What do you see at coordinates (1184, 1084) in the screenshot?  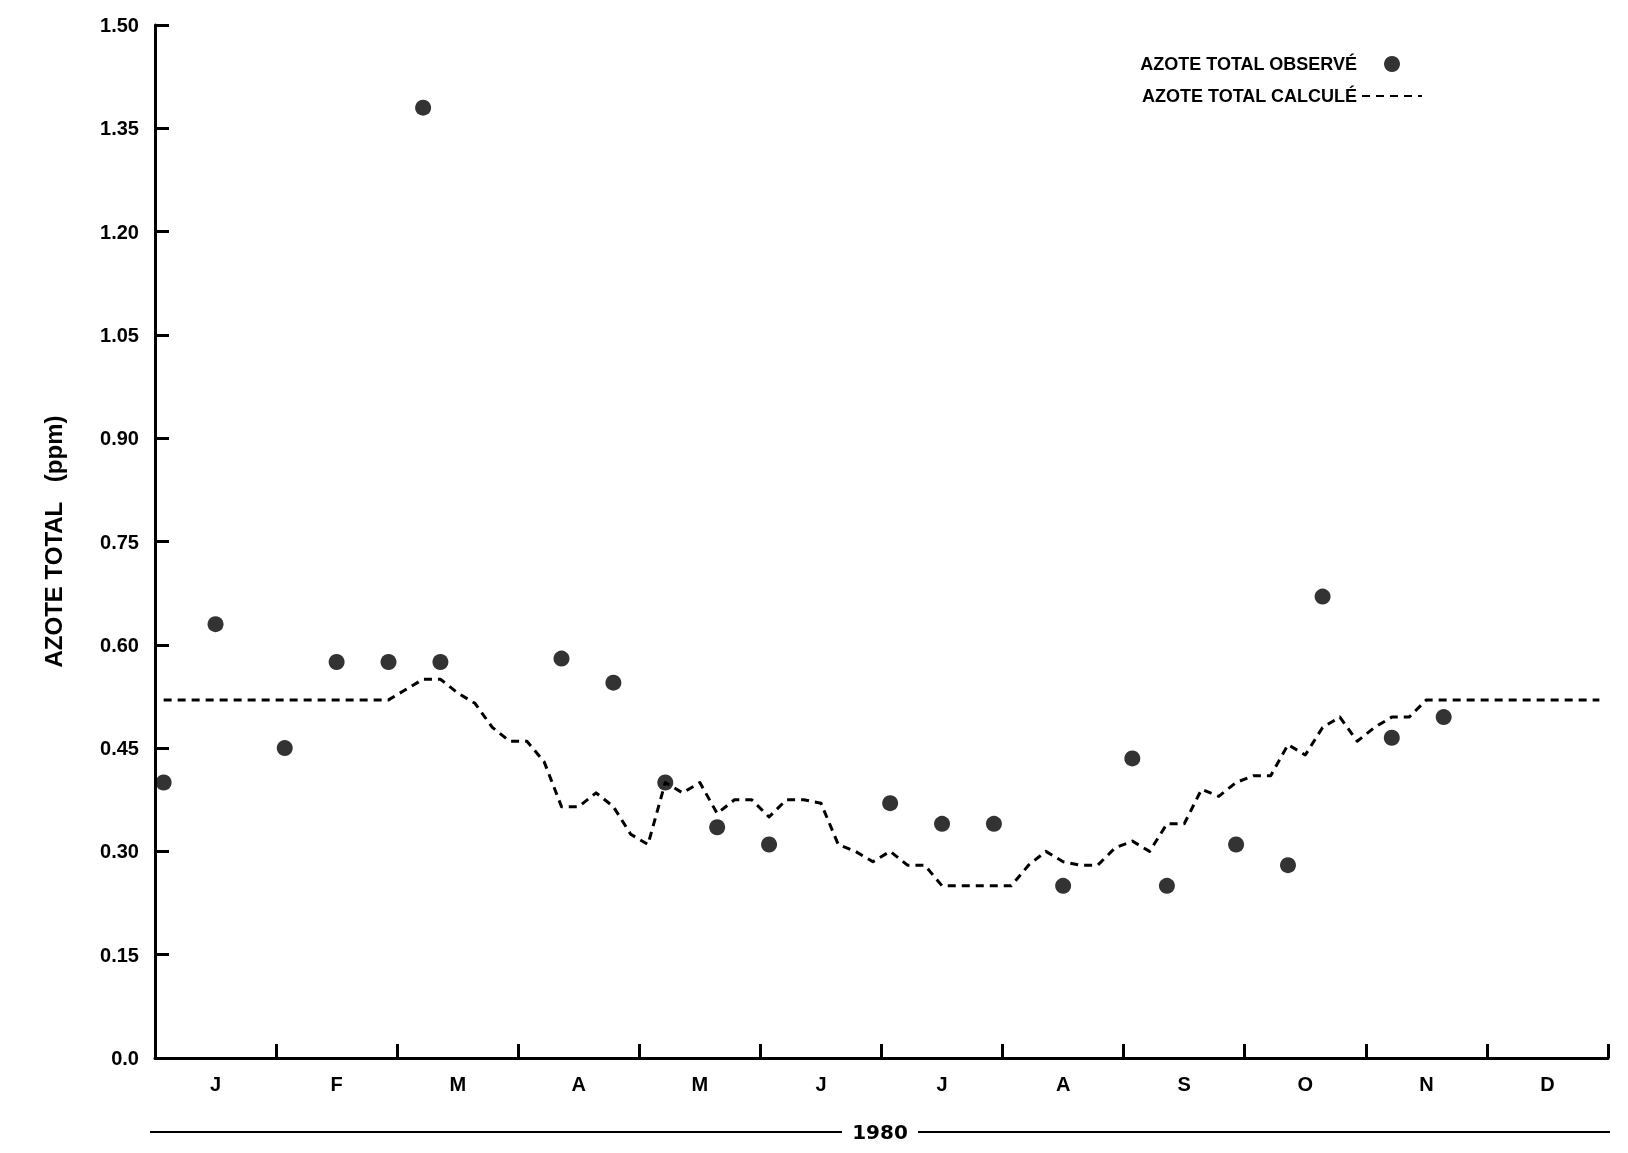 I see `x-tick-label: S` at bounding box center [1184, 1084].